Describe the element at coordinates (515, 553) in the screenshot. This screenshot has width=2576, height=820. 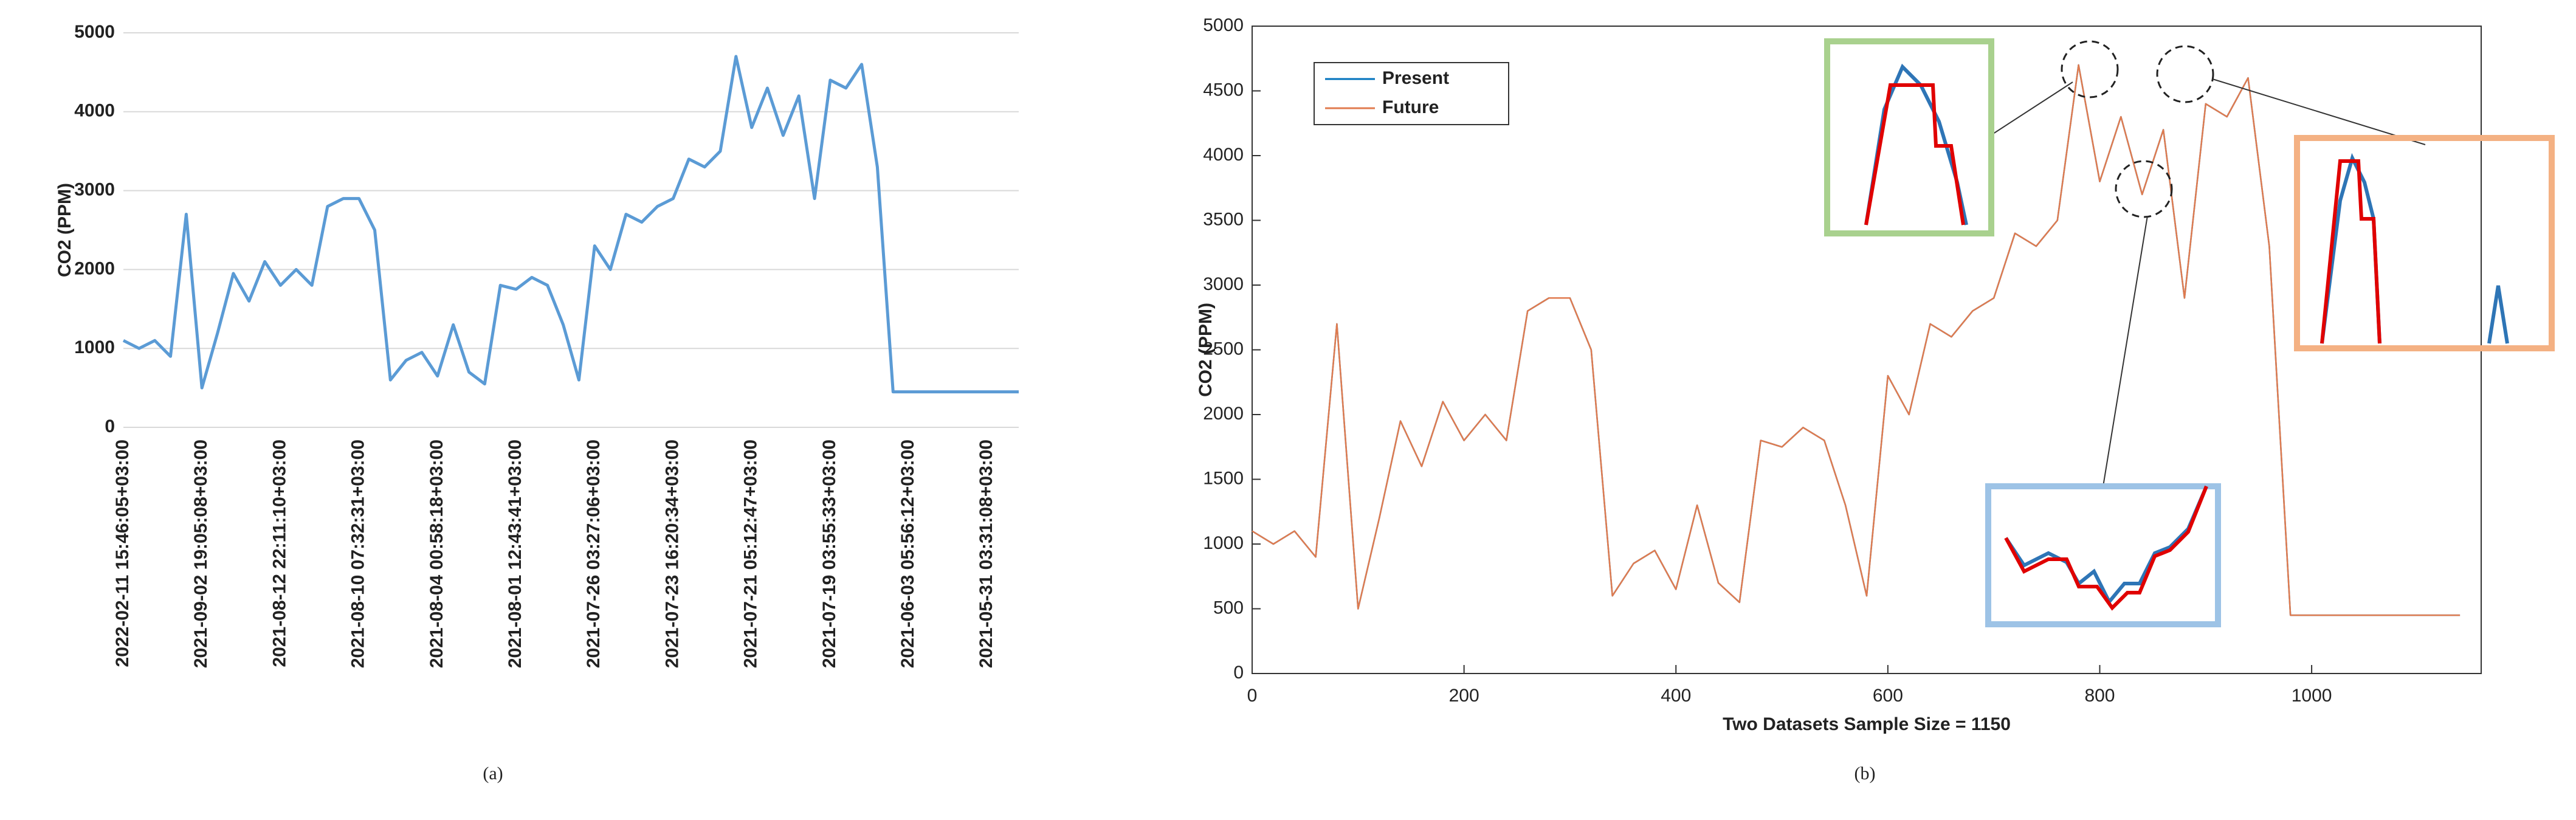
I see `x-tick-label: 2021-08-01 12:43:41+03:00` at that location.